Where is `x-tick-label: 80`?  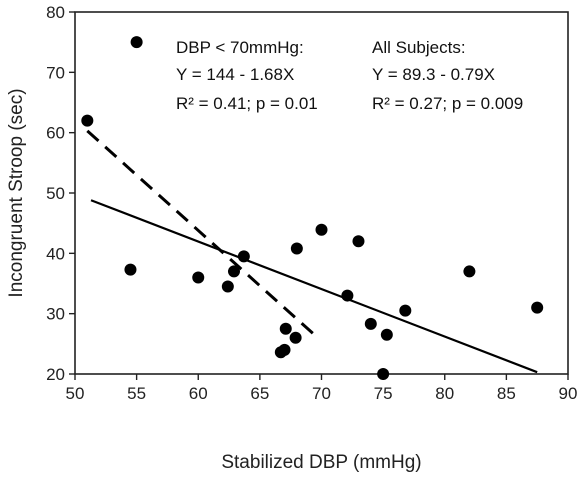 x-tick-label: 80 is located at coordinates (444, 393).